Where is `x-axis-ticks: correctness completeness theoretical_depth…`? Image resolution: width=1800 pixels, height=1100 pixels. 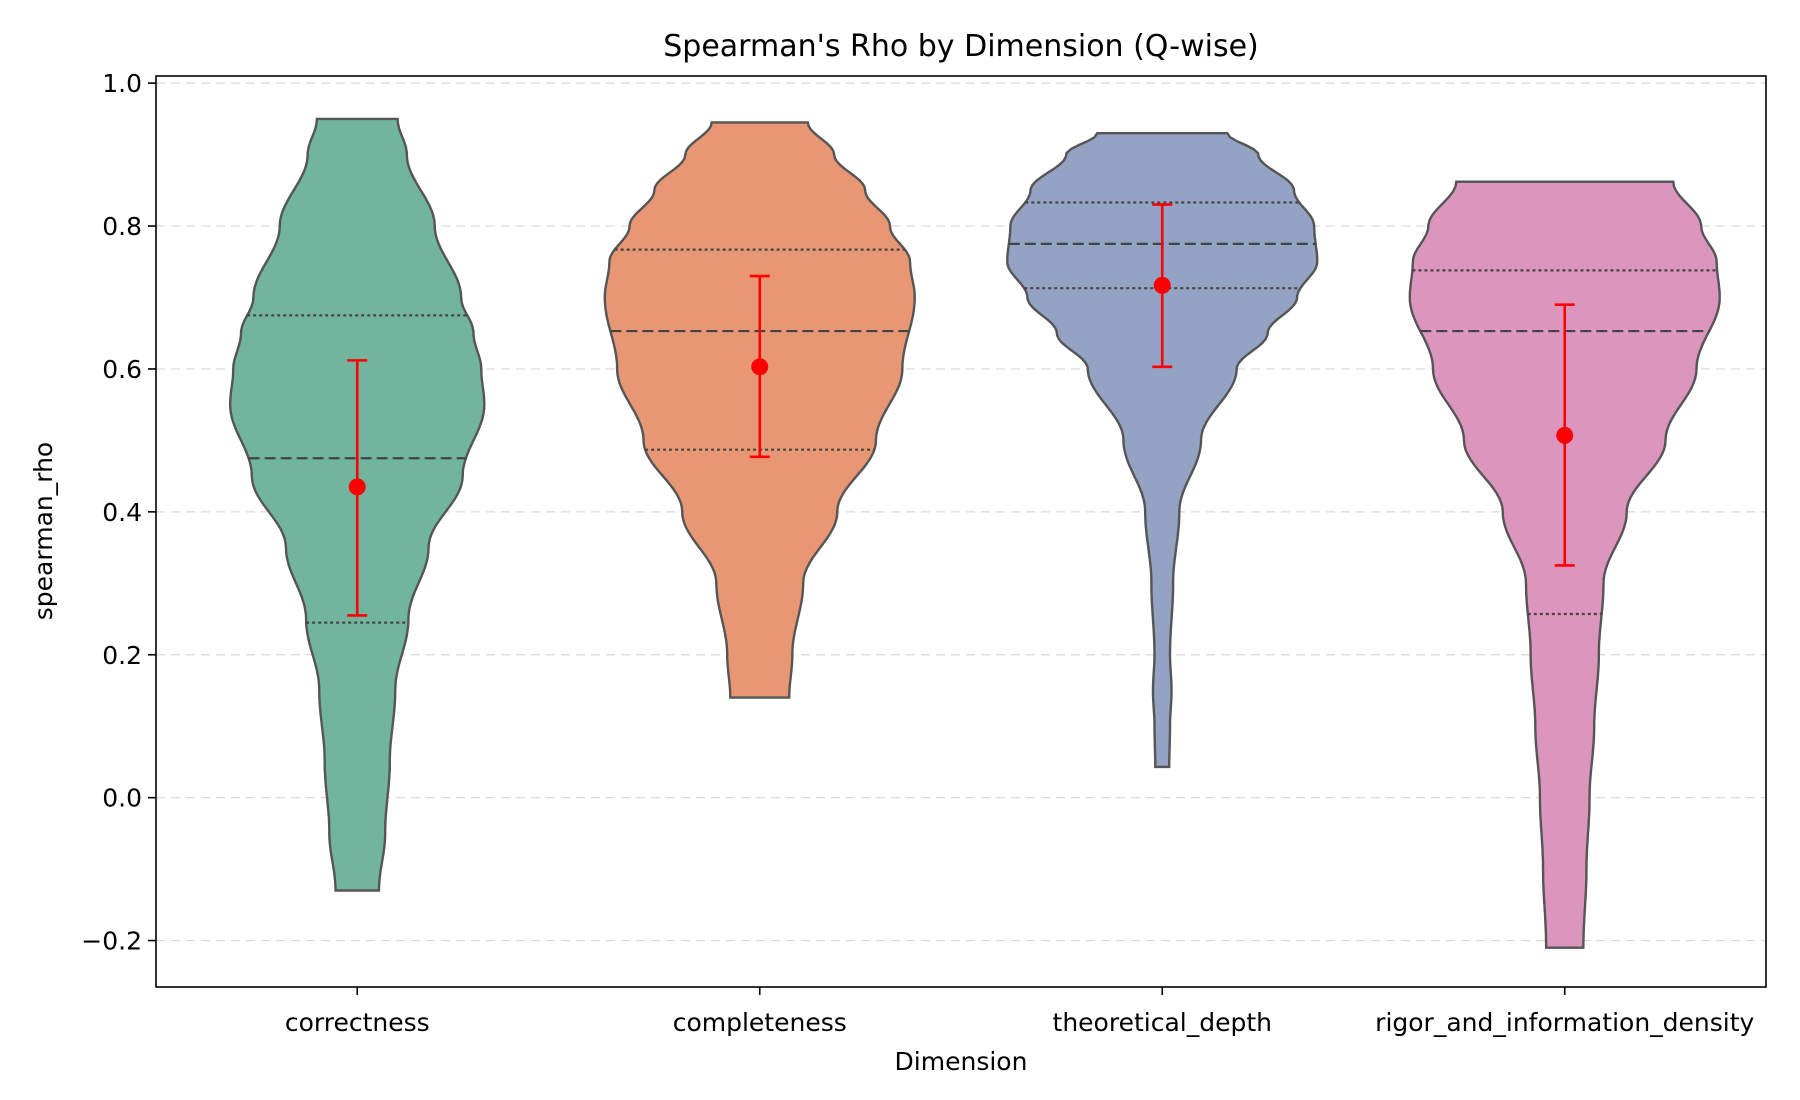 x-axis-ticks: correctness completeness theoretical_depth… is located at coordinates (1020, 1012).